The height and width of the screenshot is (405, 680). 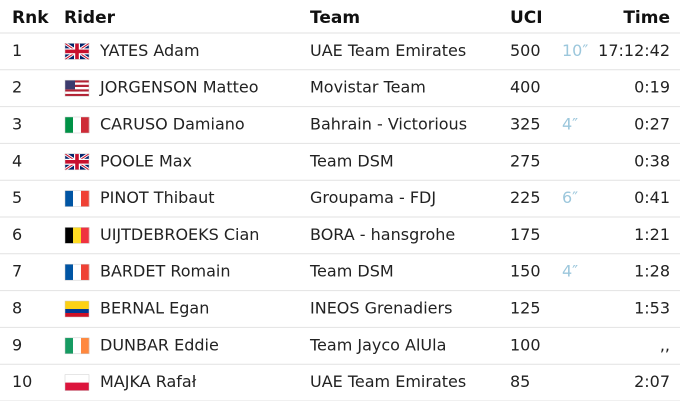 I want to click on time: 0:38, so click(x=652, y=160).